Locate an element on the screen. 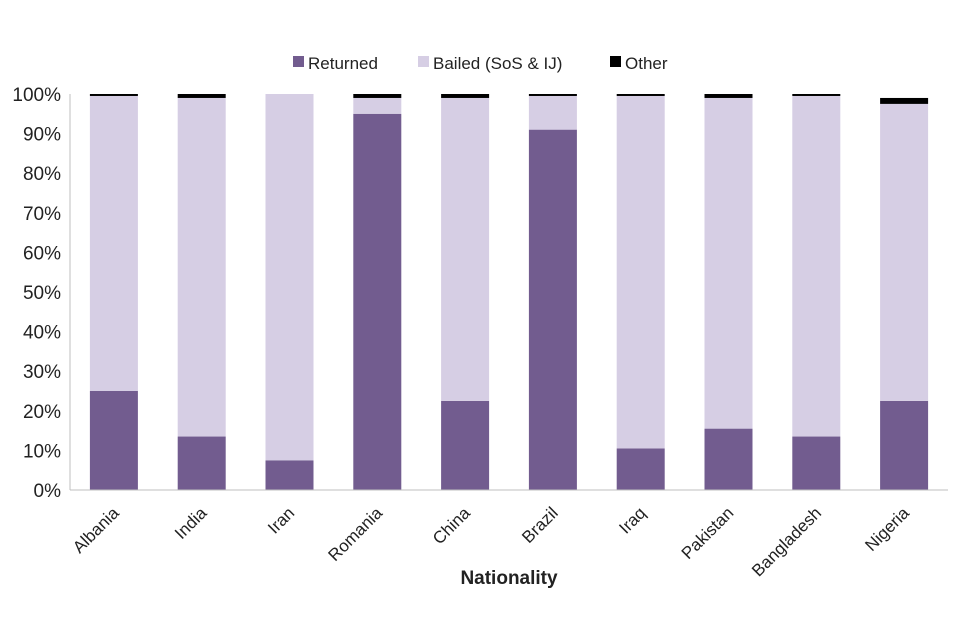 The height and width of the screenshot is (640, 960). y-tick-label: 20% is located at coordinates (42, 412).